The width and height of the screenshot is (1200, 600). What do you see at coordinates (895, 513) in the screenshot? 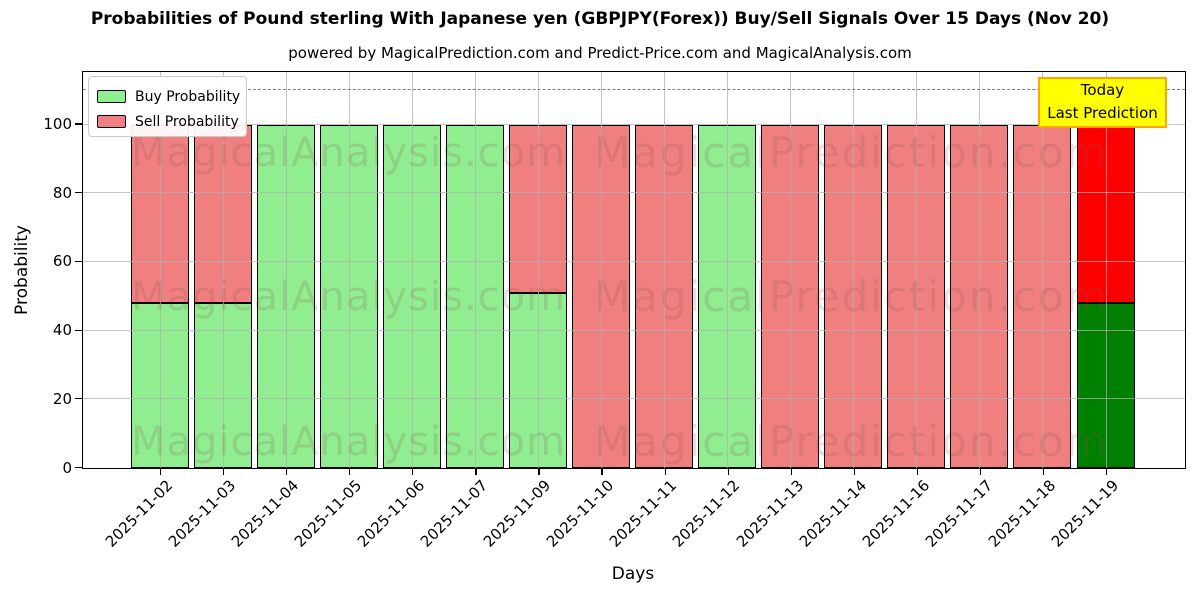
I see `x-tick-label: 2025-11-16` at bounding box center [895, 513].